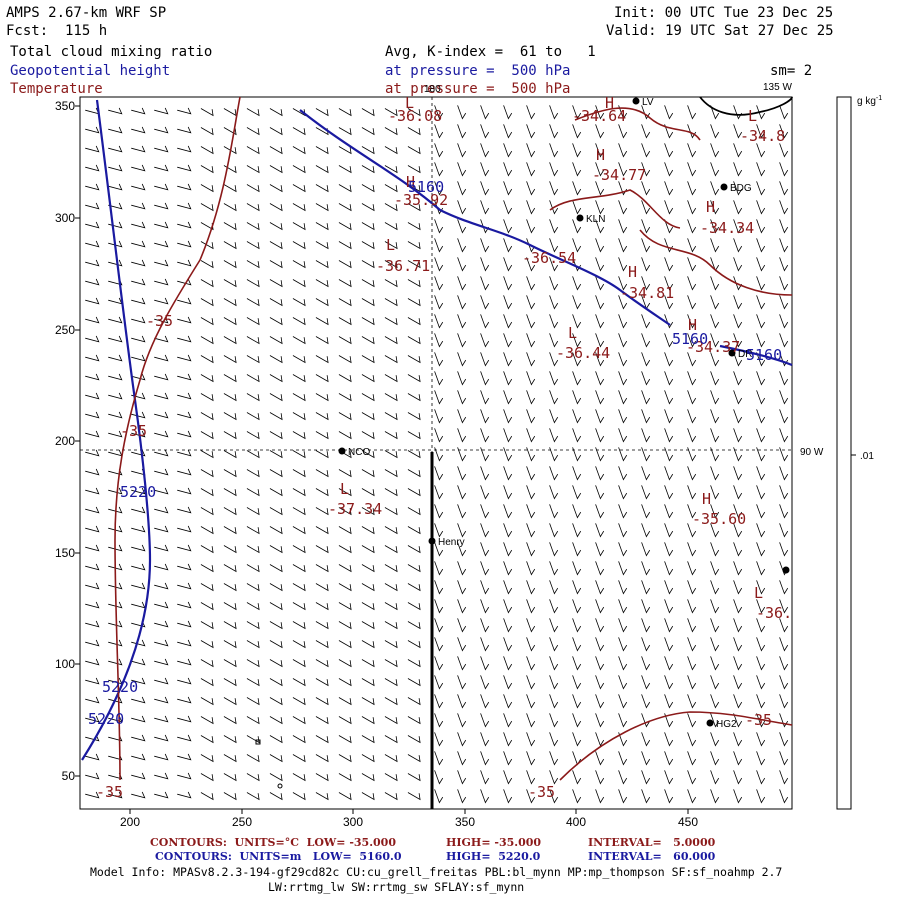 This screenshot has width=900, height=900. What do you see at coordinates (720, 31) in the screenshot?
I see `valid-time: Valid: 19 UTC Sat 27 Dec 25` at bounding box center [720, 31].